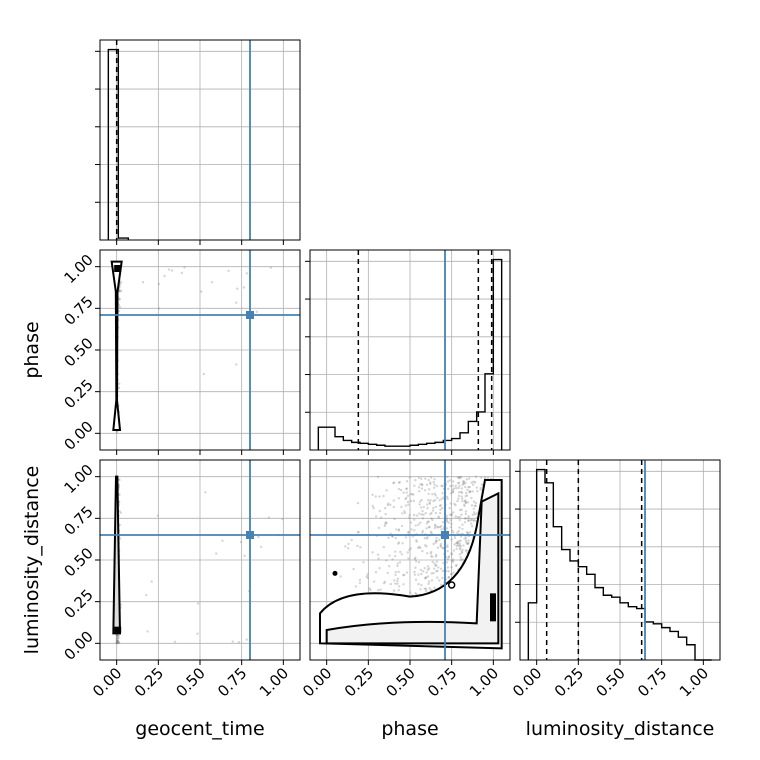 The width and height of the screenshot is (760, 760). I want to click on y-axis-label-phase: phase, so click(32, 349).